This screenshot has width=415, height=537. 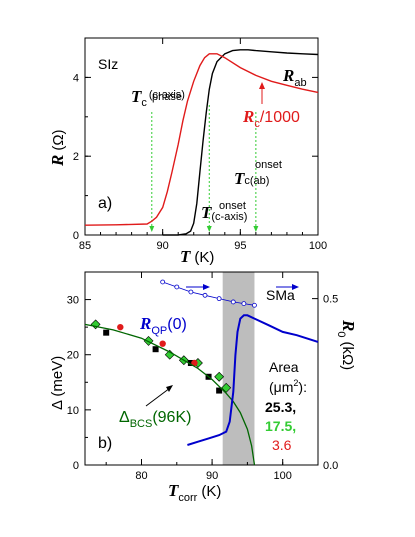 I want to click on rc-label: Rc/1000, so click(x=271, y=118).